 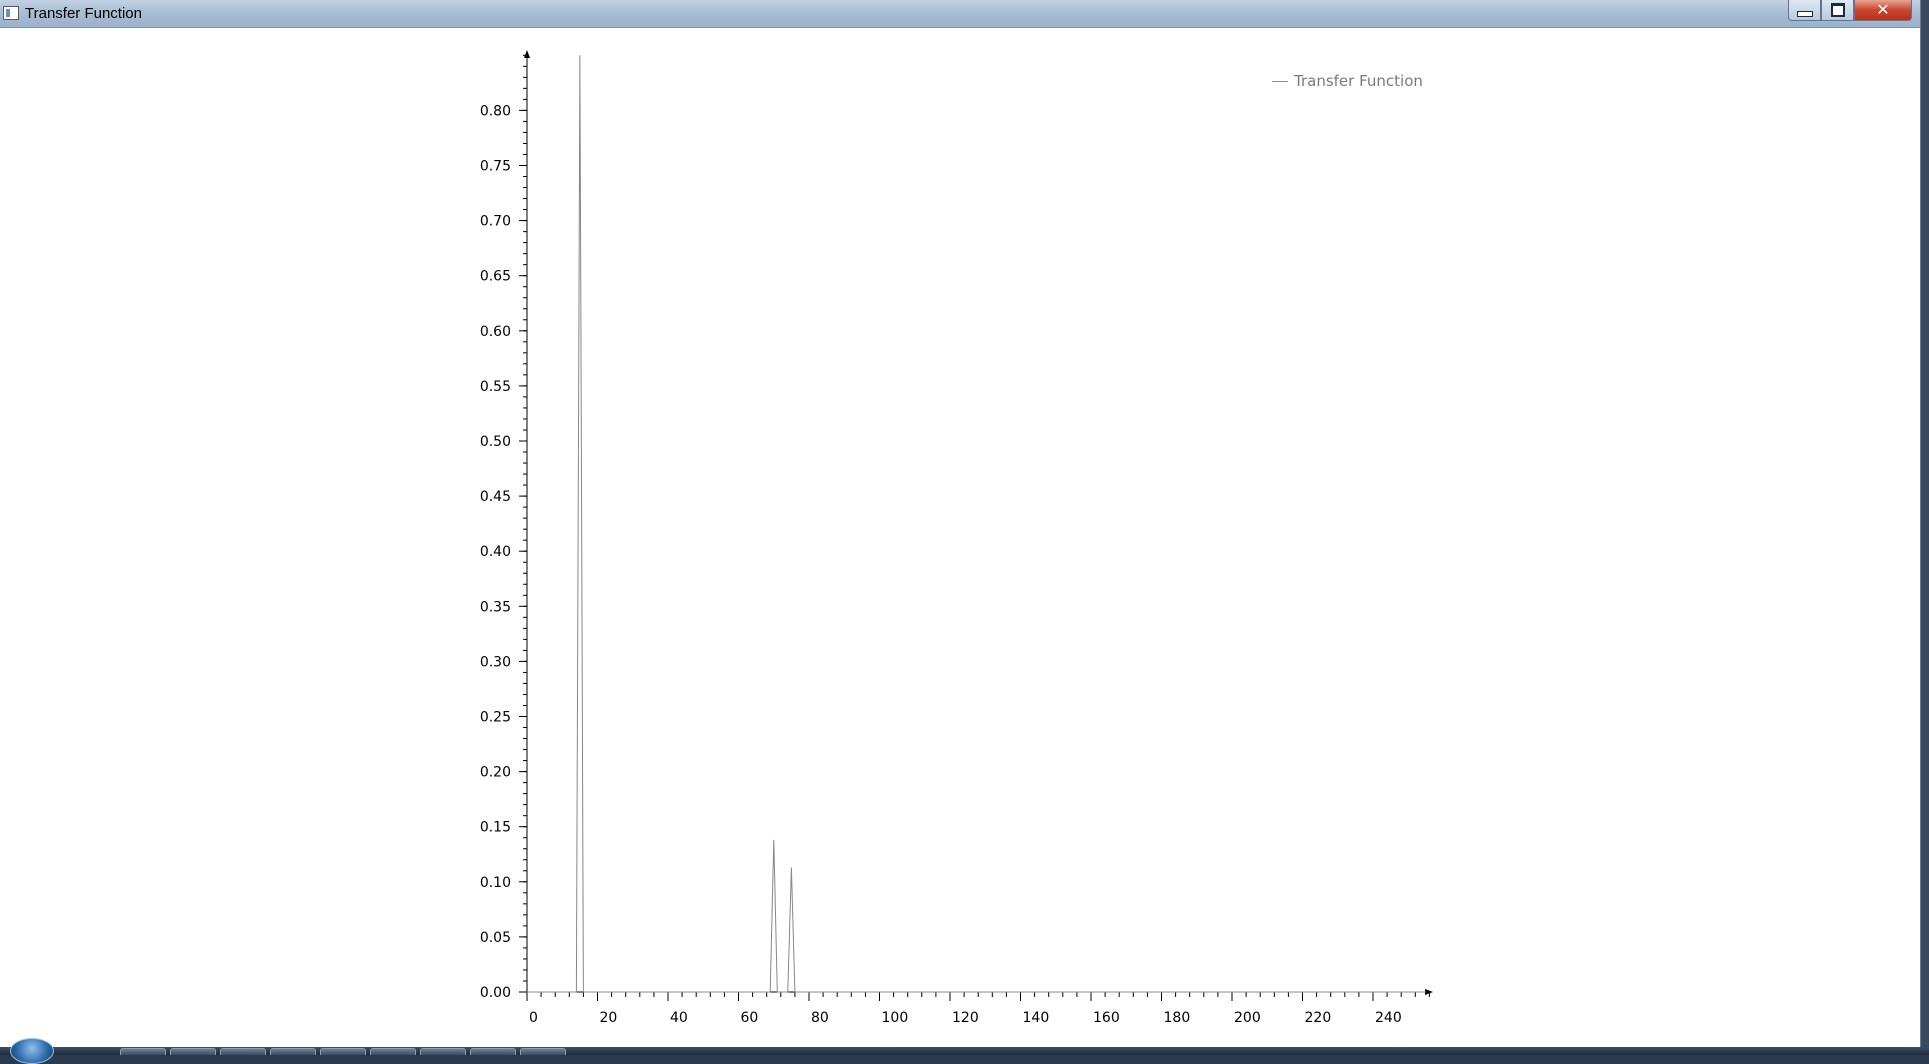 What do you see at coordinates (1925, 523) in the screenshot?
I see `desktop-edge` at bounding box center [1925, 523].